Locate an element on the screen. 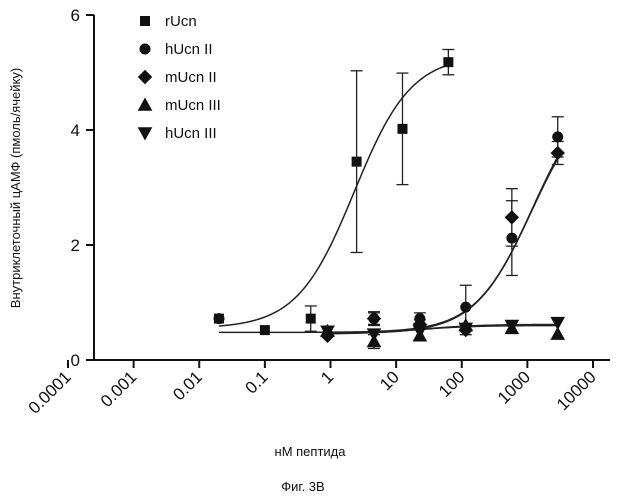  legend-item: rUcn is located at coordinates (169, 21).